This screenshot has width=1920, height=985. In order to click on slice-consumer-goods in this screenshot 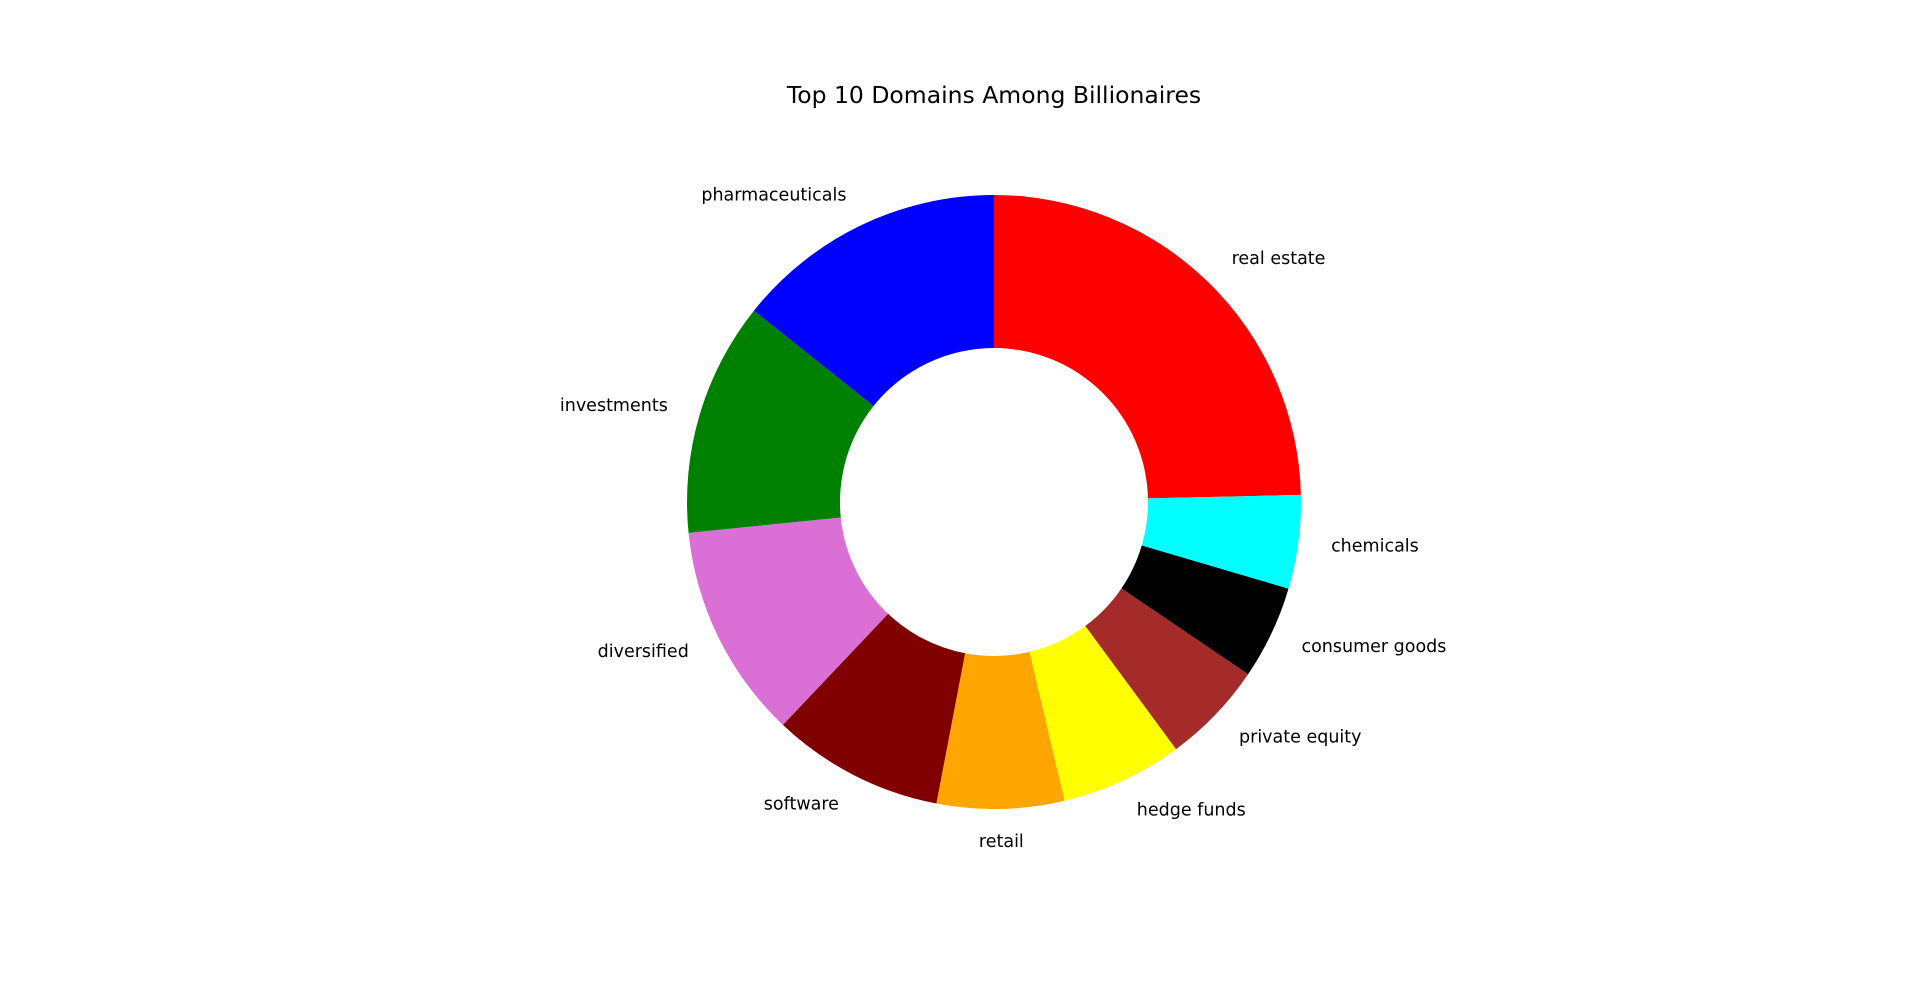, I will do `click(1205, 610)`.